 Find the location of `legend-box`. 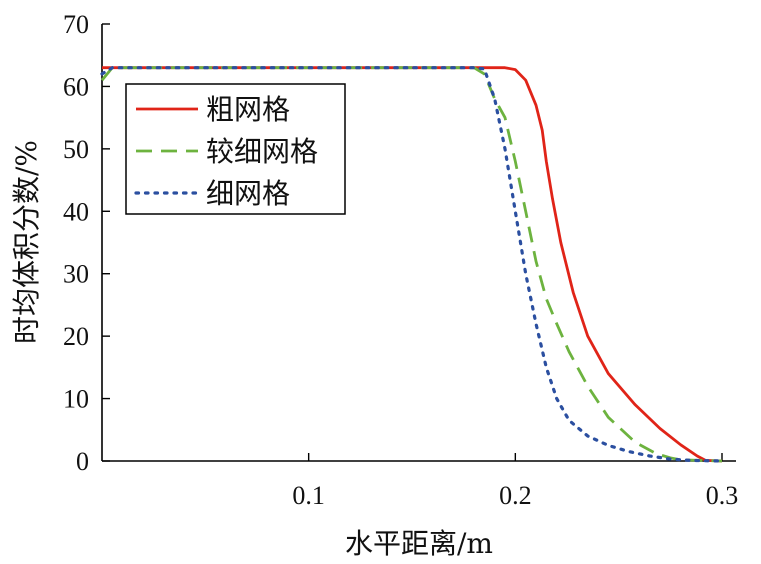

legend-box is located at coordinates (235, 149).